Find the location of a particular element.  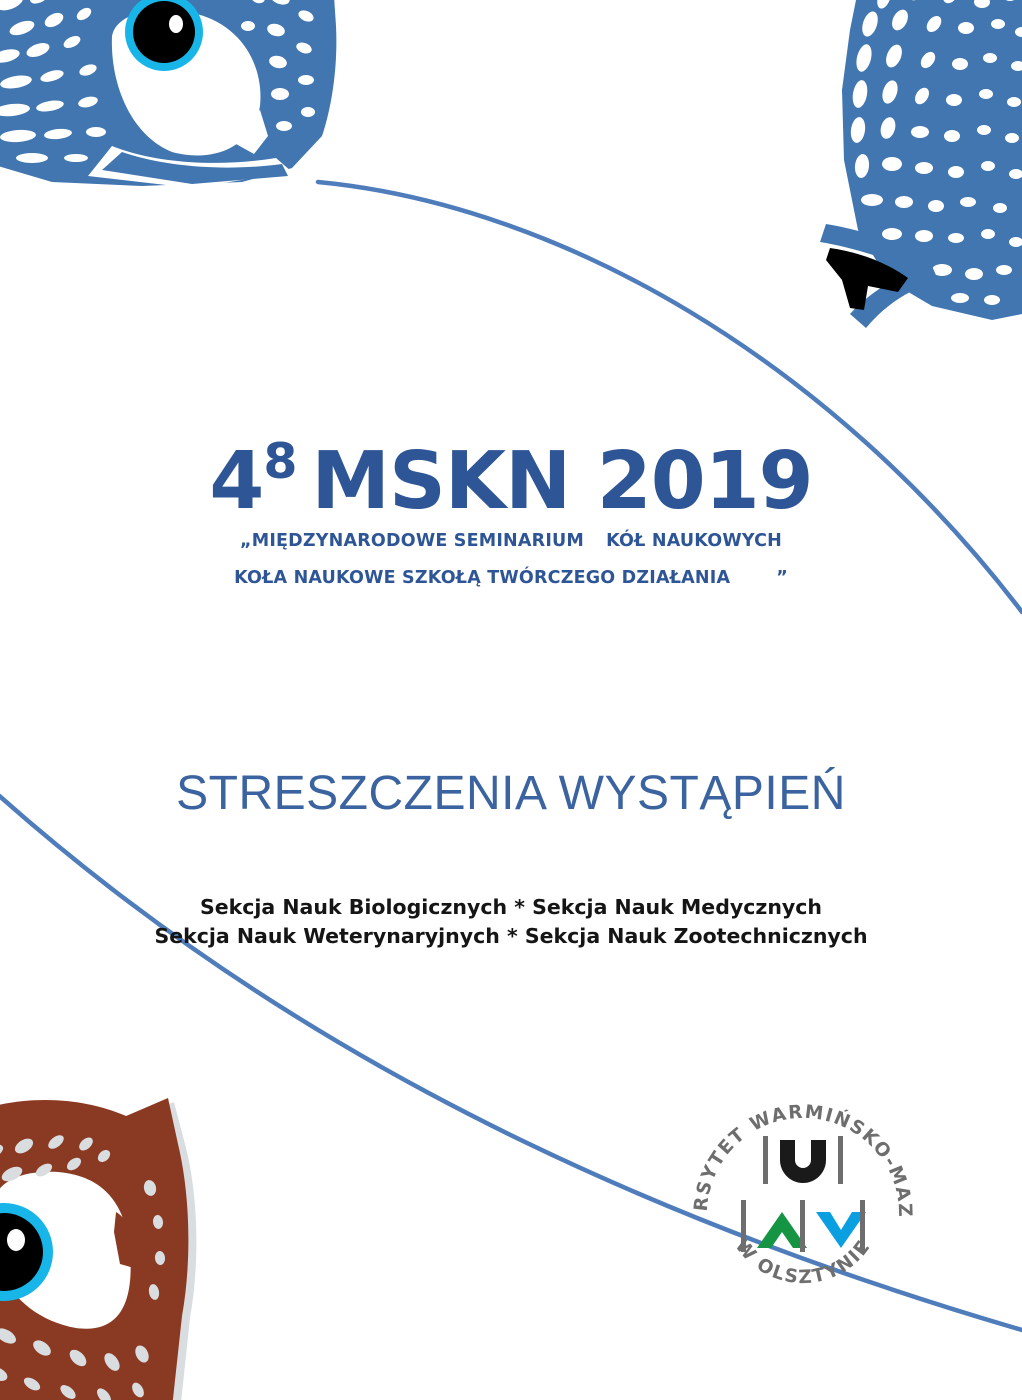

logo-bar-top-right is located at coordinates (840, 1160).